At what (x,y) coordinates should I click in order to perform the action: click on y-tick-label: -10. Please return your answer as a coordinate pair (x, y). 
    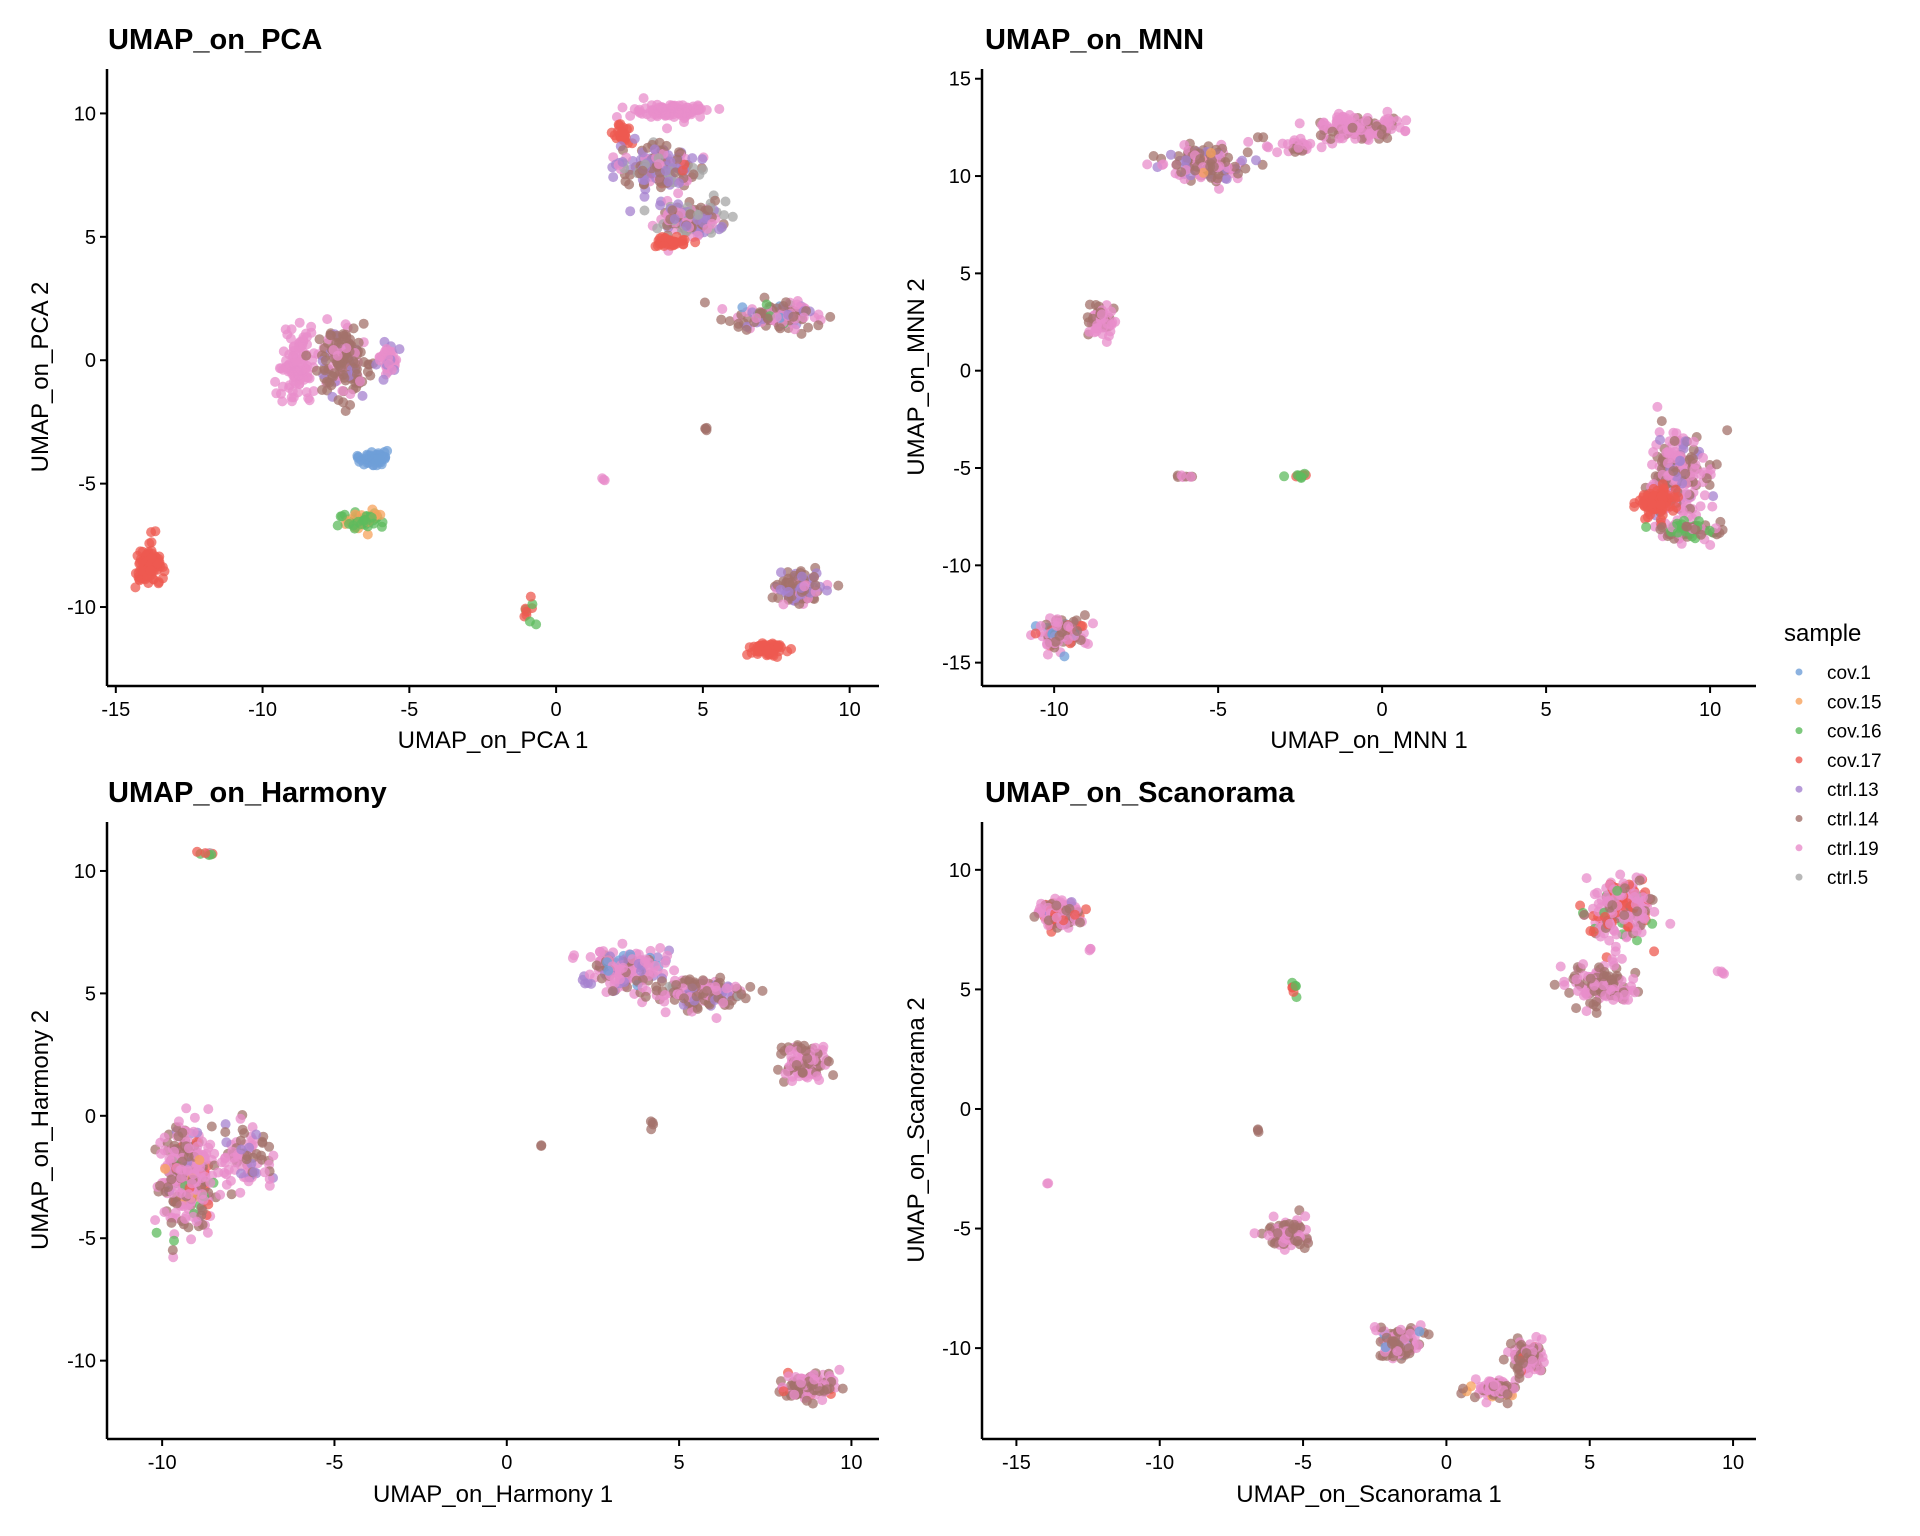
    Looking at the image, I should click on (956, 1349).